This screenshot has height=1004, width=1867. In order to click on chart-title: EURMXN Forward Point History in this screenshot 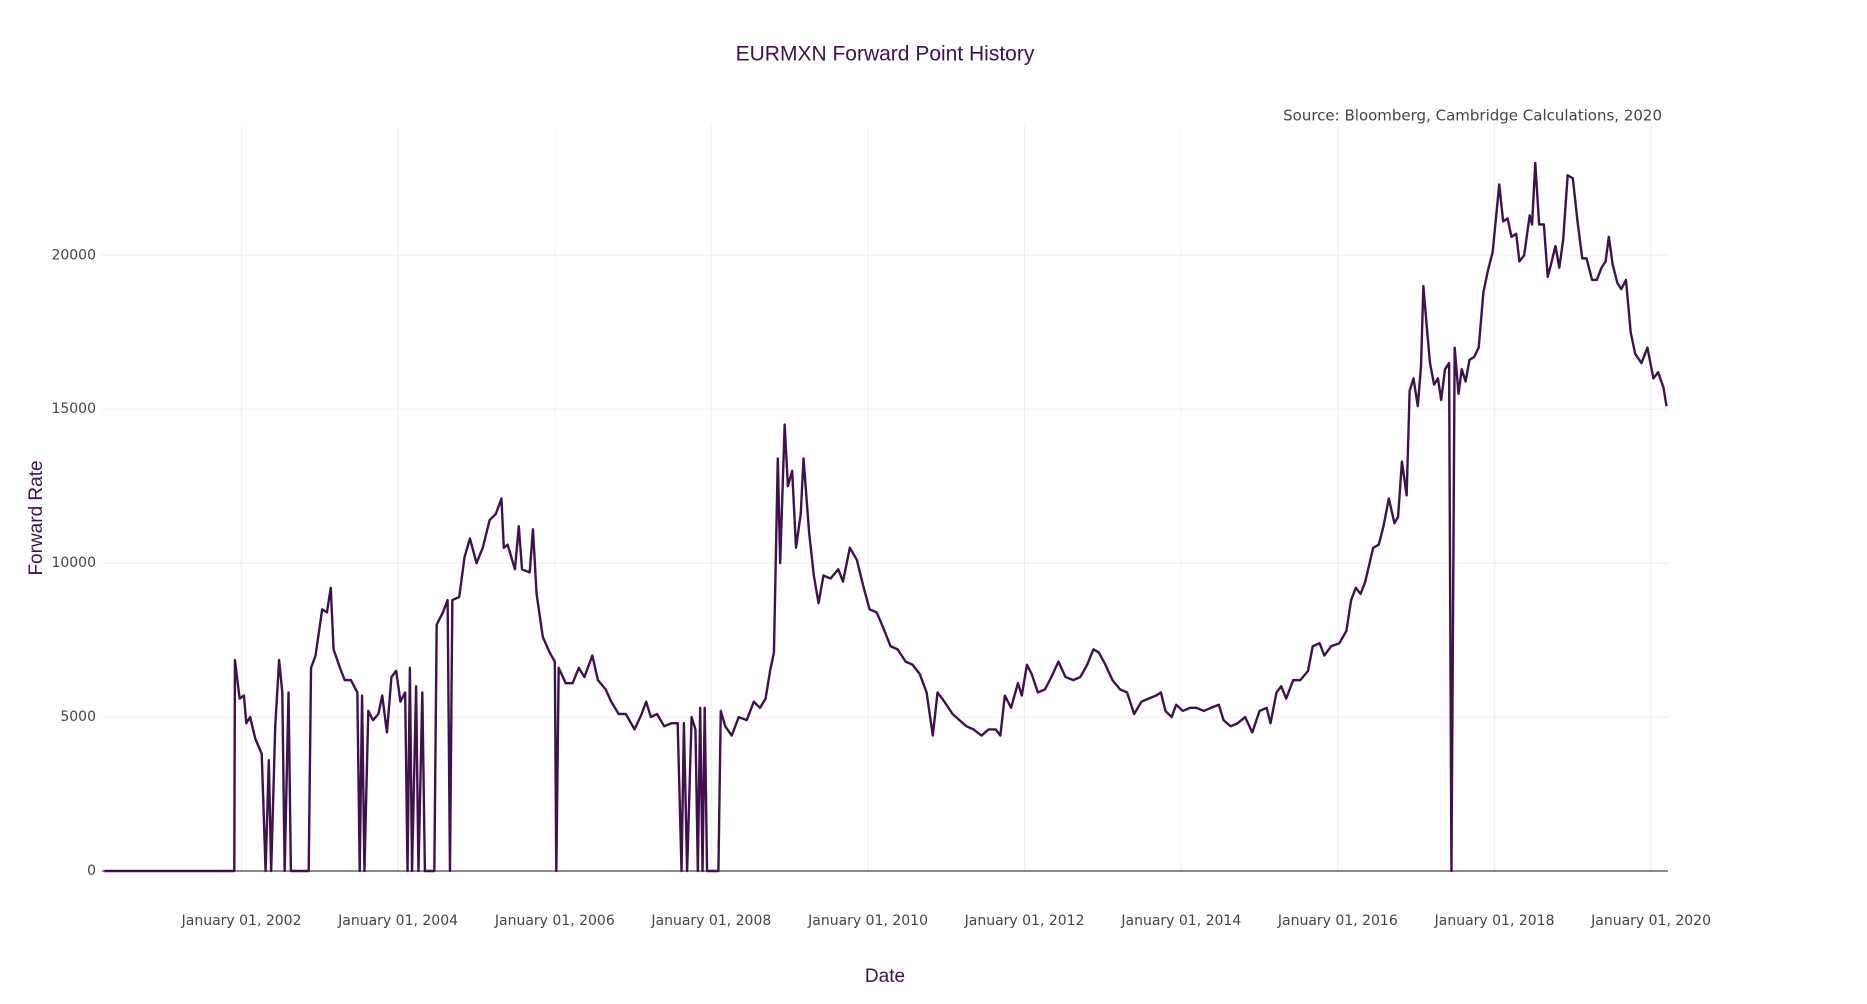, I will do `click(885, 54)`.